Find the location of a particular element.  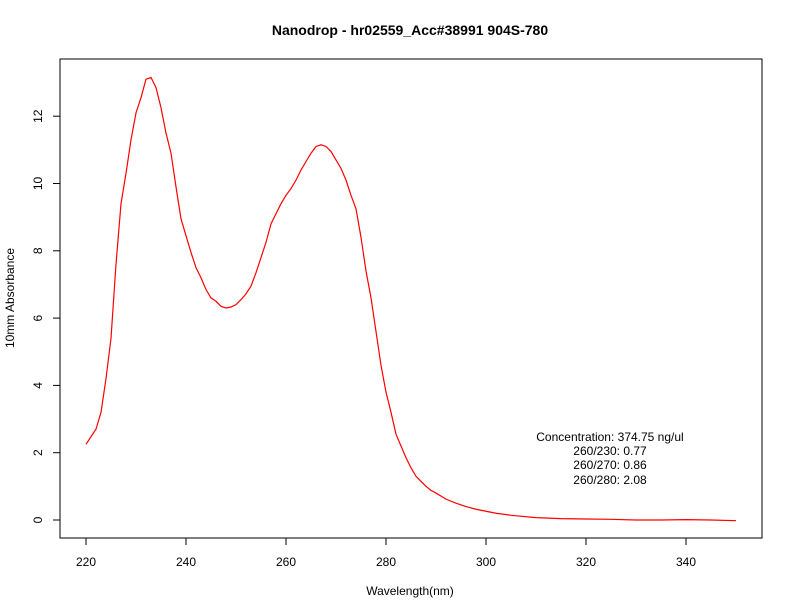

annotation-ratio-260-270: 260/270: 0.86 is located at coordinates (610, 465).